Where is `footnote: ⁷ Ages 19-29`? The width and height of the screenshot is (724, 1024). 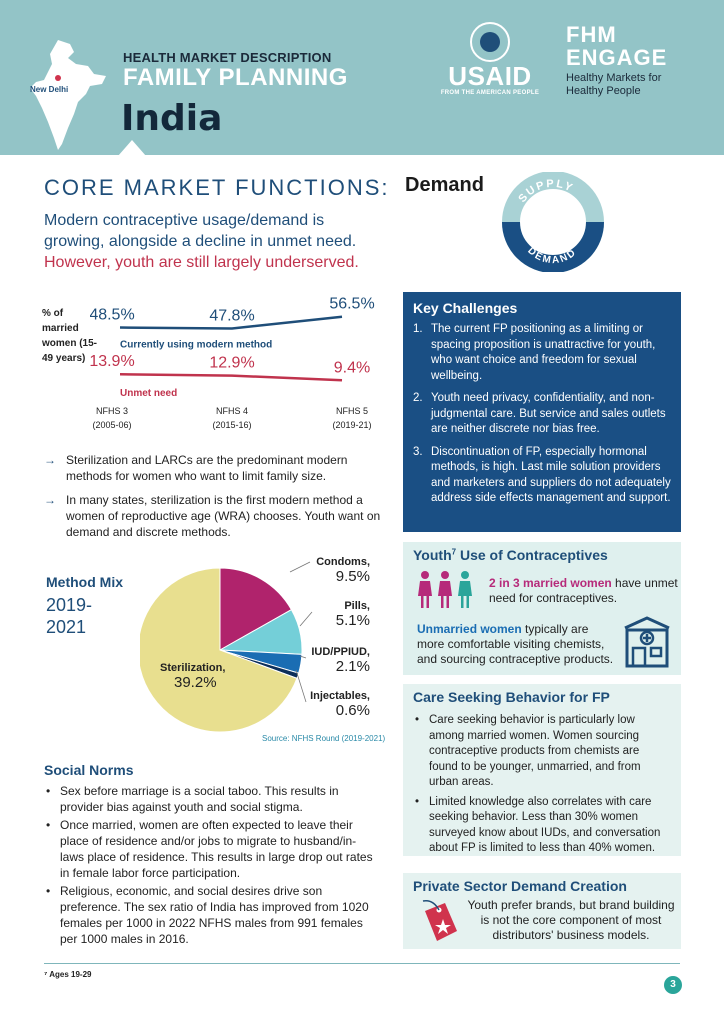 footnote: ⁷ Ages 19-29 is located at coordinates (68, 974).